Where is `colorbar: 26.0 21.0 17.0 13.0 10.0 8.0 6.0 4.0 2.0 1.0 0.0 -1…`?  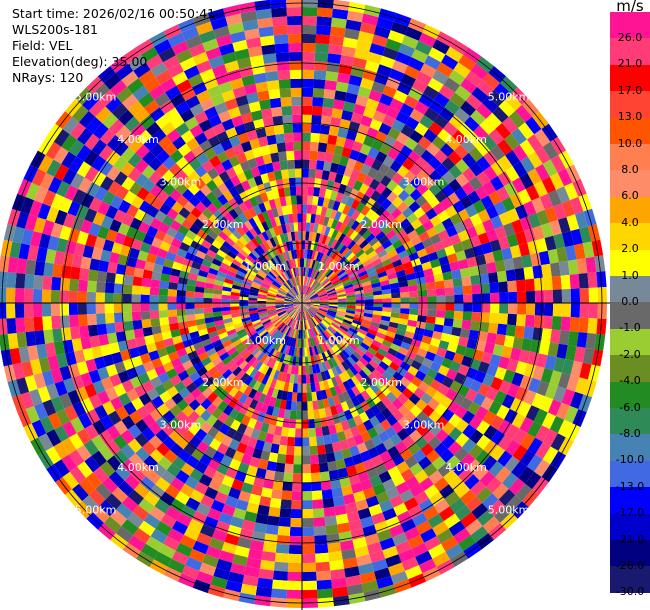 colorbar: 26.0 21.0 17.0 13.0 10.0 8.0 6.0 4.0 2.0 1.0 0.0 -1… is located at coordinates (630, 309).